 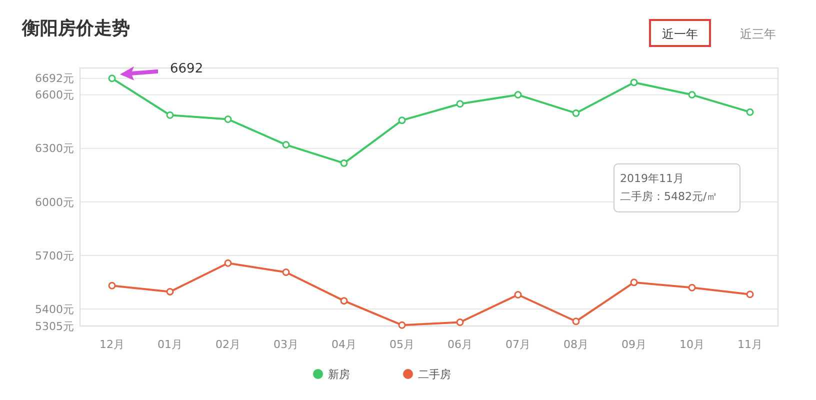 What do you see at coordinates (54, 326) in the screenshot?
I see `y-tick-label: 5305元` at bounding box center [54, 326].